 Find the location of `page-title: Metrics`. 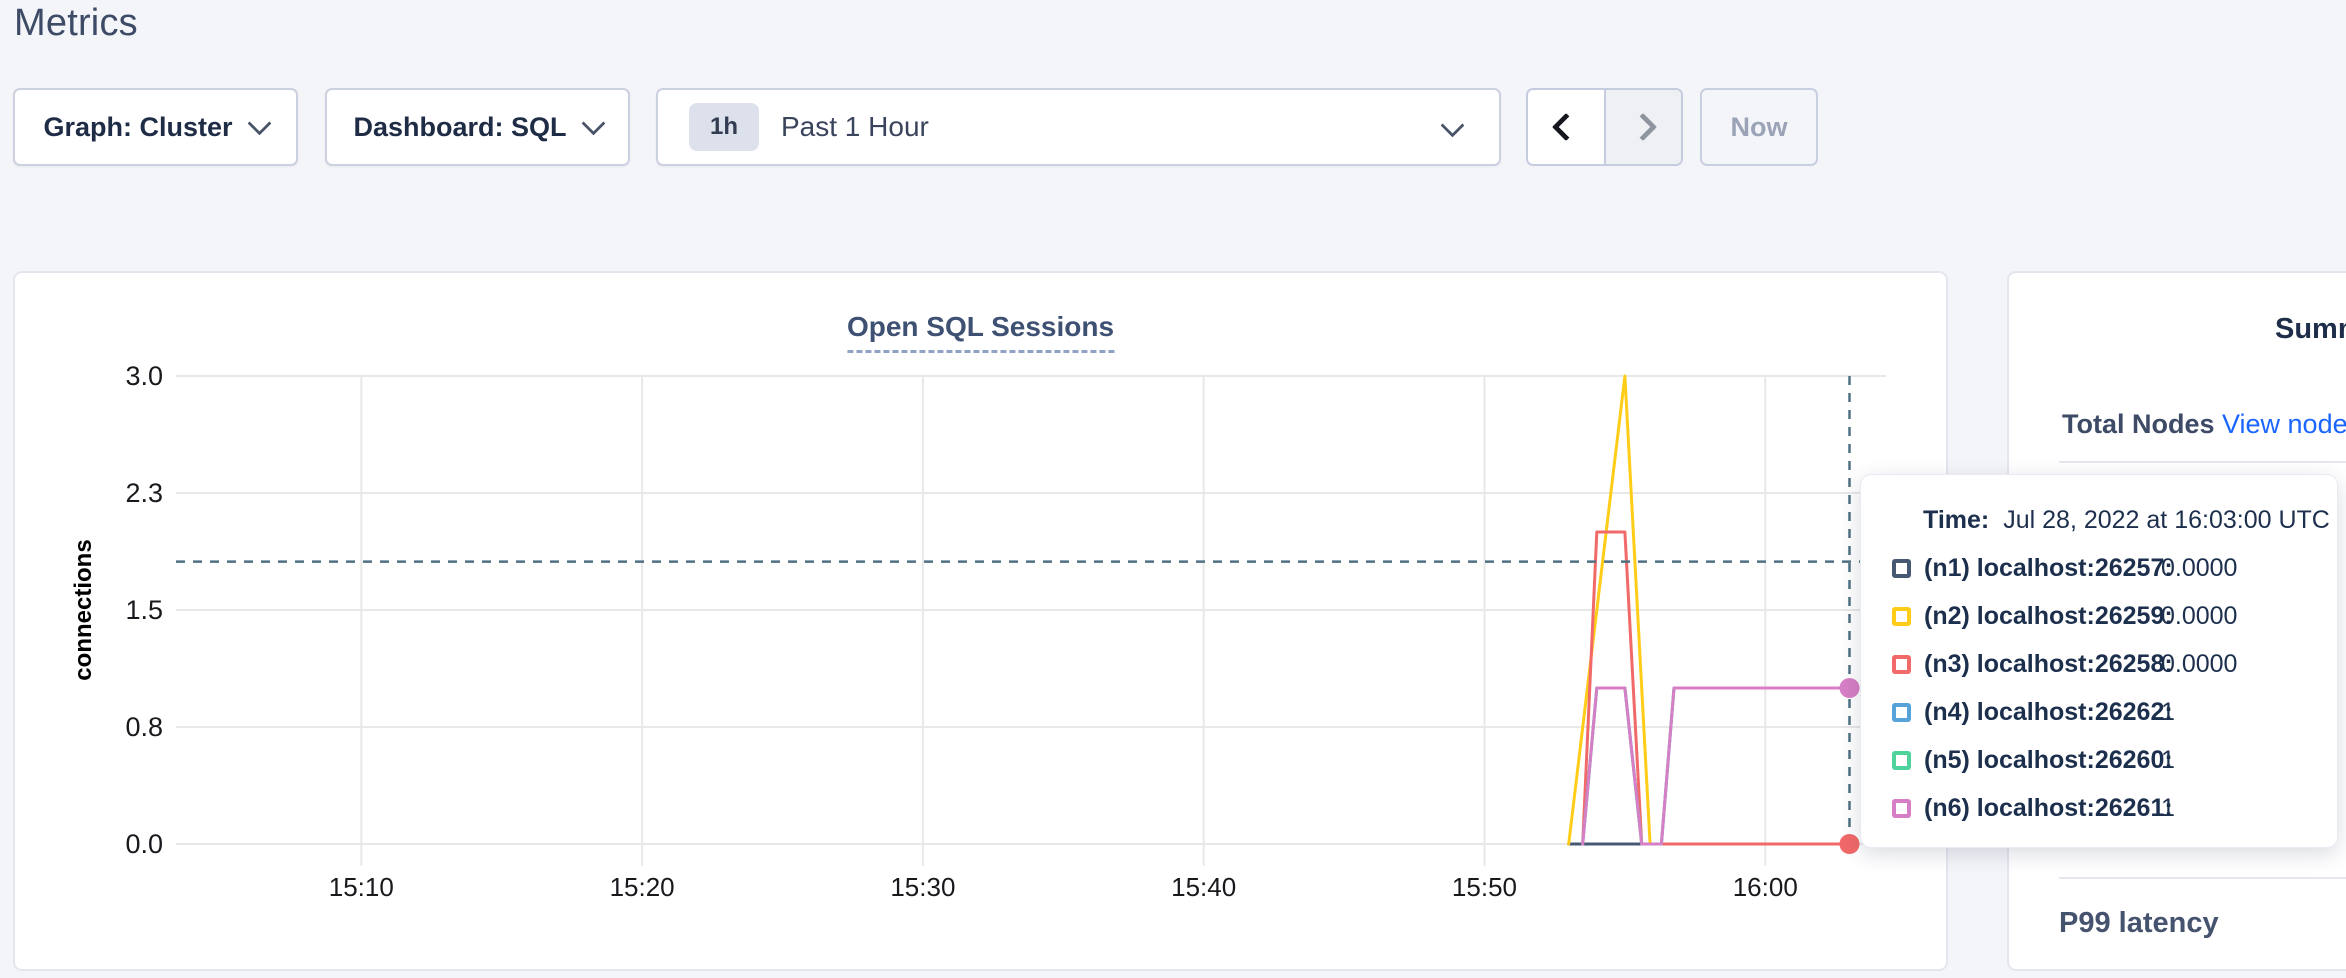

page-title: Metrics is located at coordinates (76, 23).